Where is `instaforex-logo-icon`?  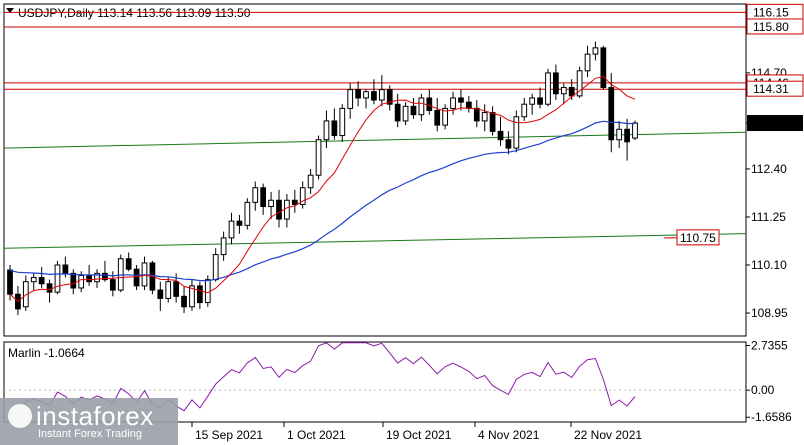 instaforex-logo-icon is located at coordinates (20, 416).